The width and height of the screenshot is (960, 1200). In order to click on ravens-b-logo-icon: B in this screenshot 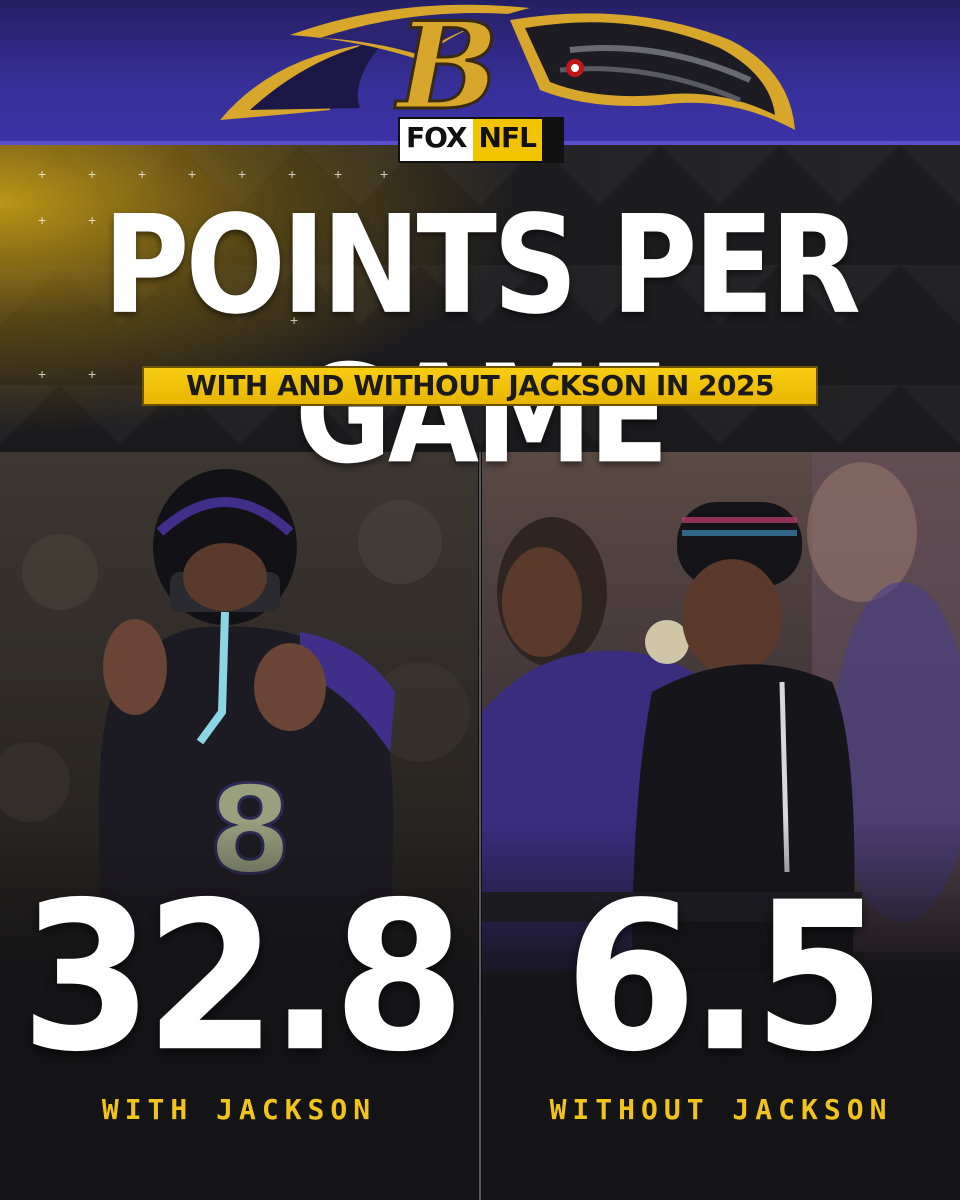, I will do `click(507, 69)`.